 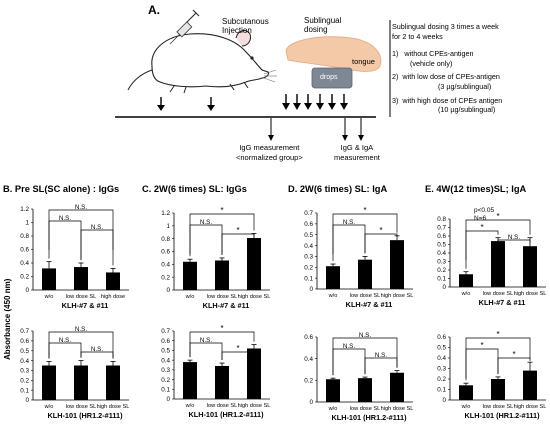 What do you see at coordinates (332, 78) in the screenshot?
I see `drops-box` at bounding box center [332, 78].